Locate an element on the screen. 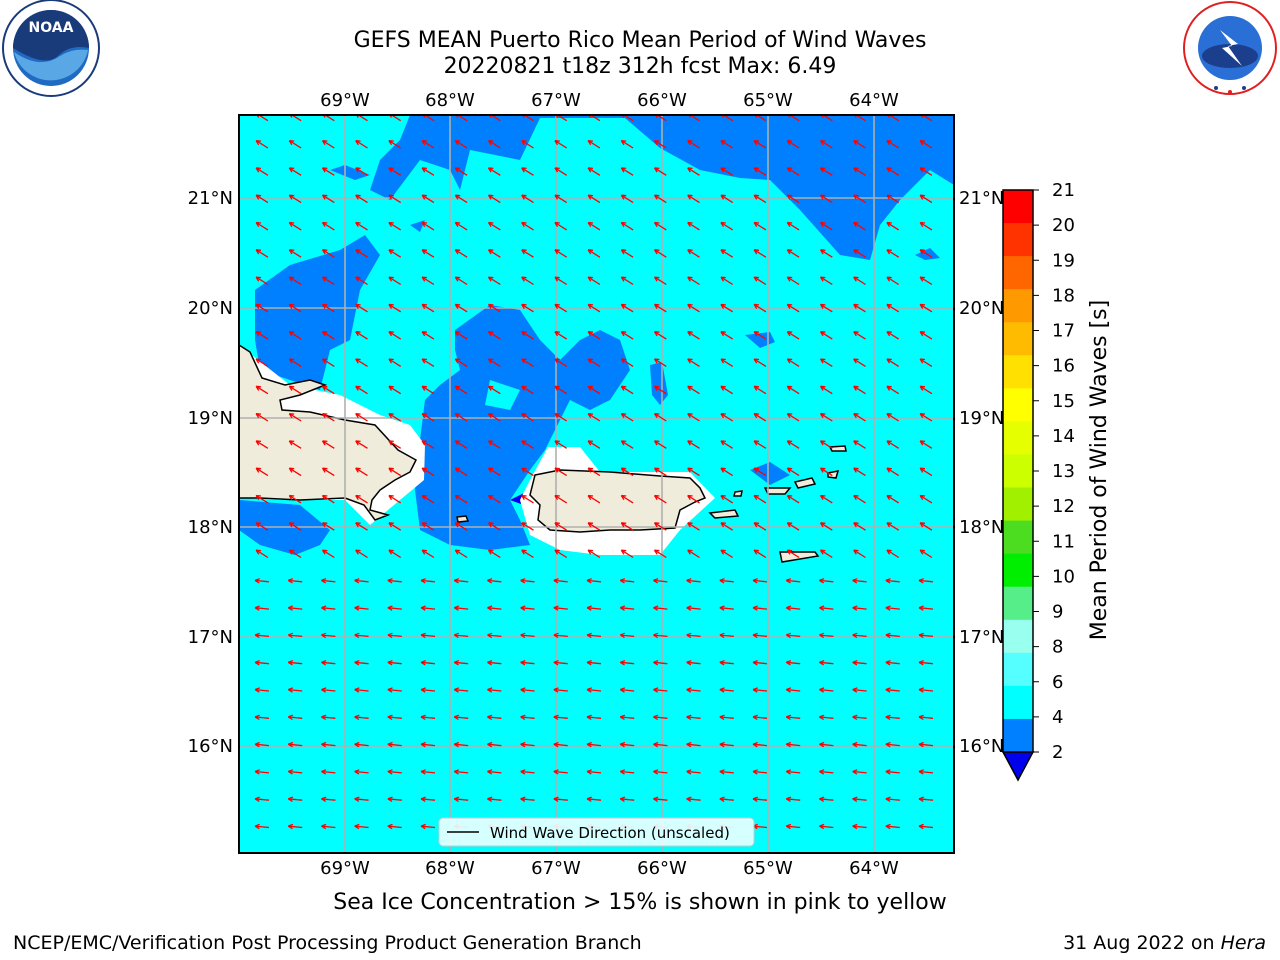 This screenshot has height=960, width=1280. noaa-logo-text: NOAA is located at coordinates (51, 28).